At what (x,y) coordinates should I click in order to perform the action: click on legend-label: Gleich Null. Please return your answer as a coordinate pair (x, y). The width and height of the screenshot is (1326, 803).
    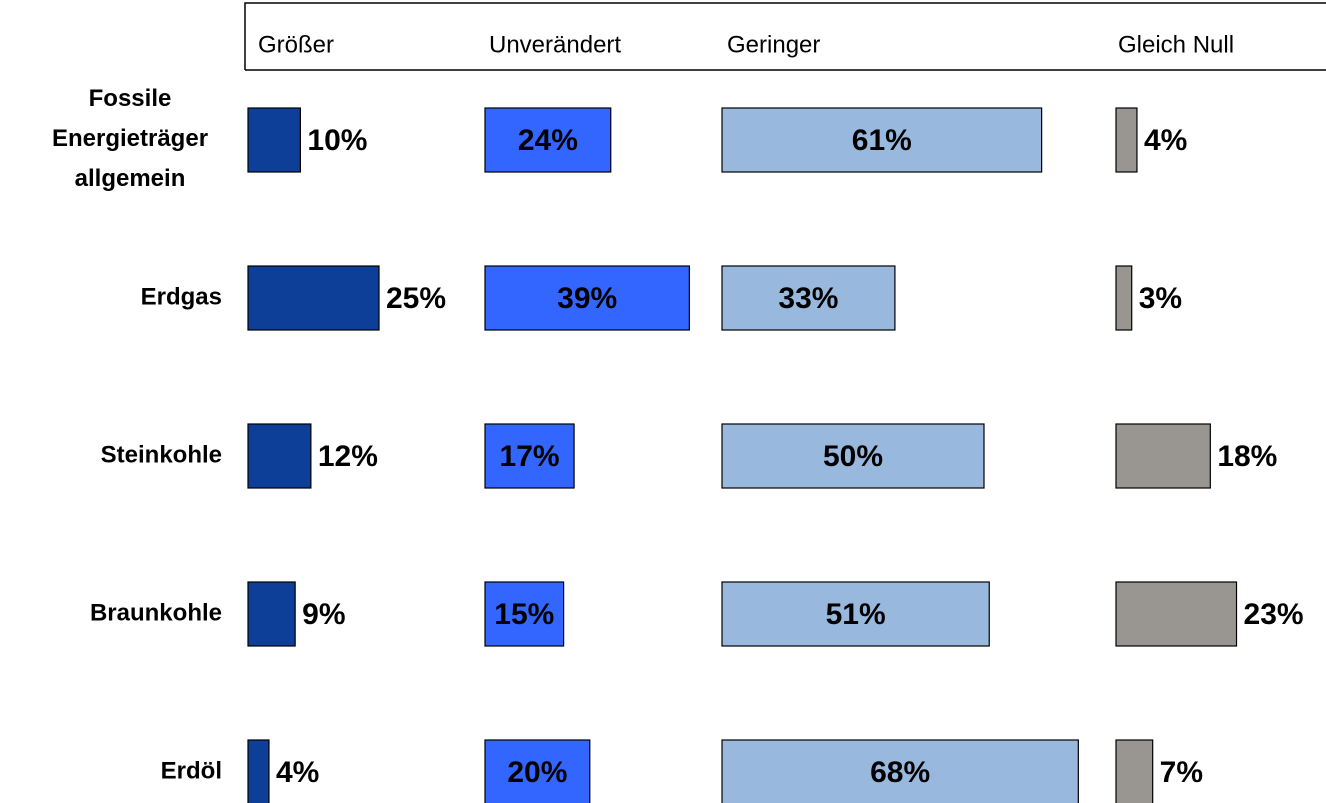
    Looking at the image, I should click on (1176, 44).